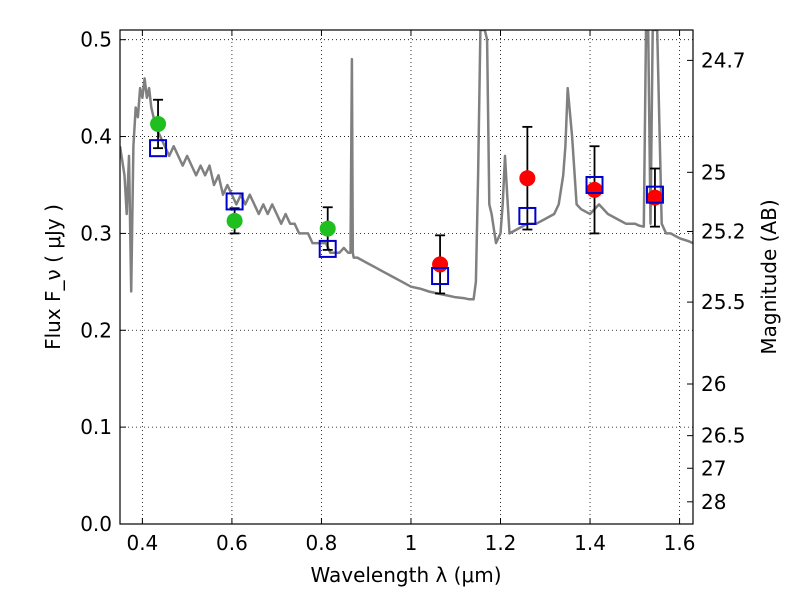  Describe the element at coordinates (142, 543) in the screenshot. I see `x-tick-label: 0.4` at that location.